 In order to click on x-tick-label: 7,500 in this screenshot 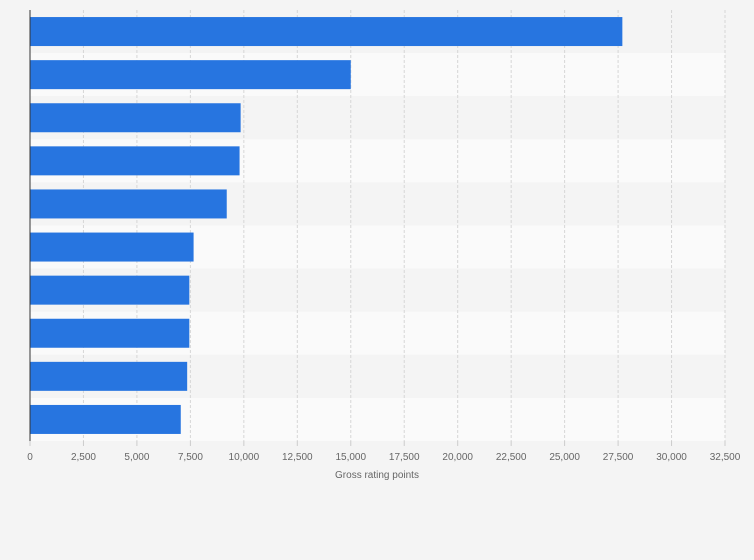, I will do `click(190, 457)`.